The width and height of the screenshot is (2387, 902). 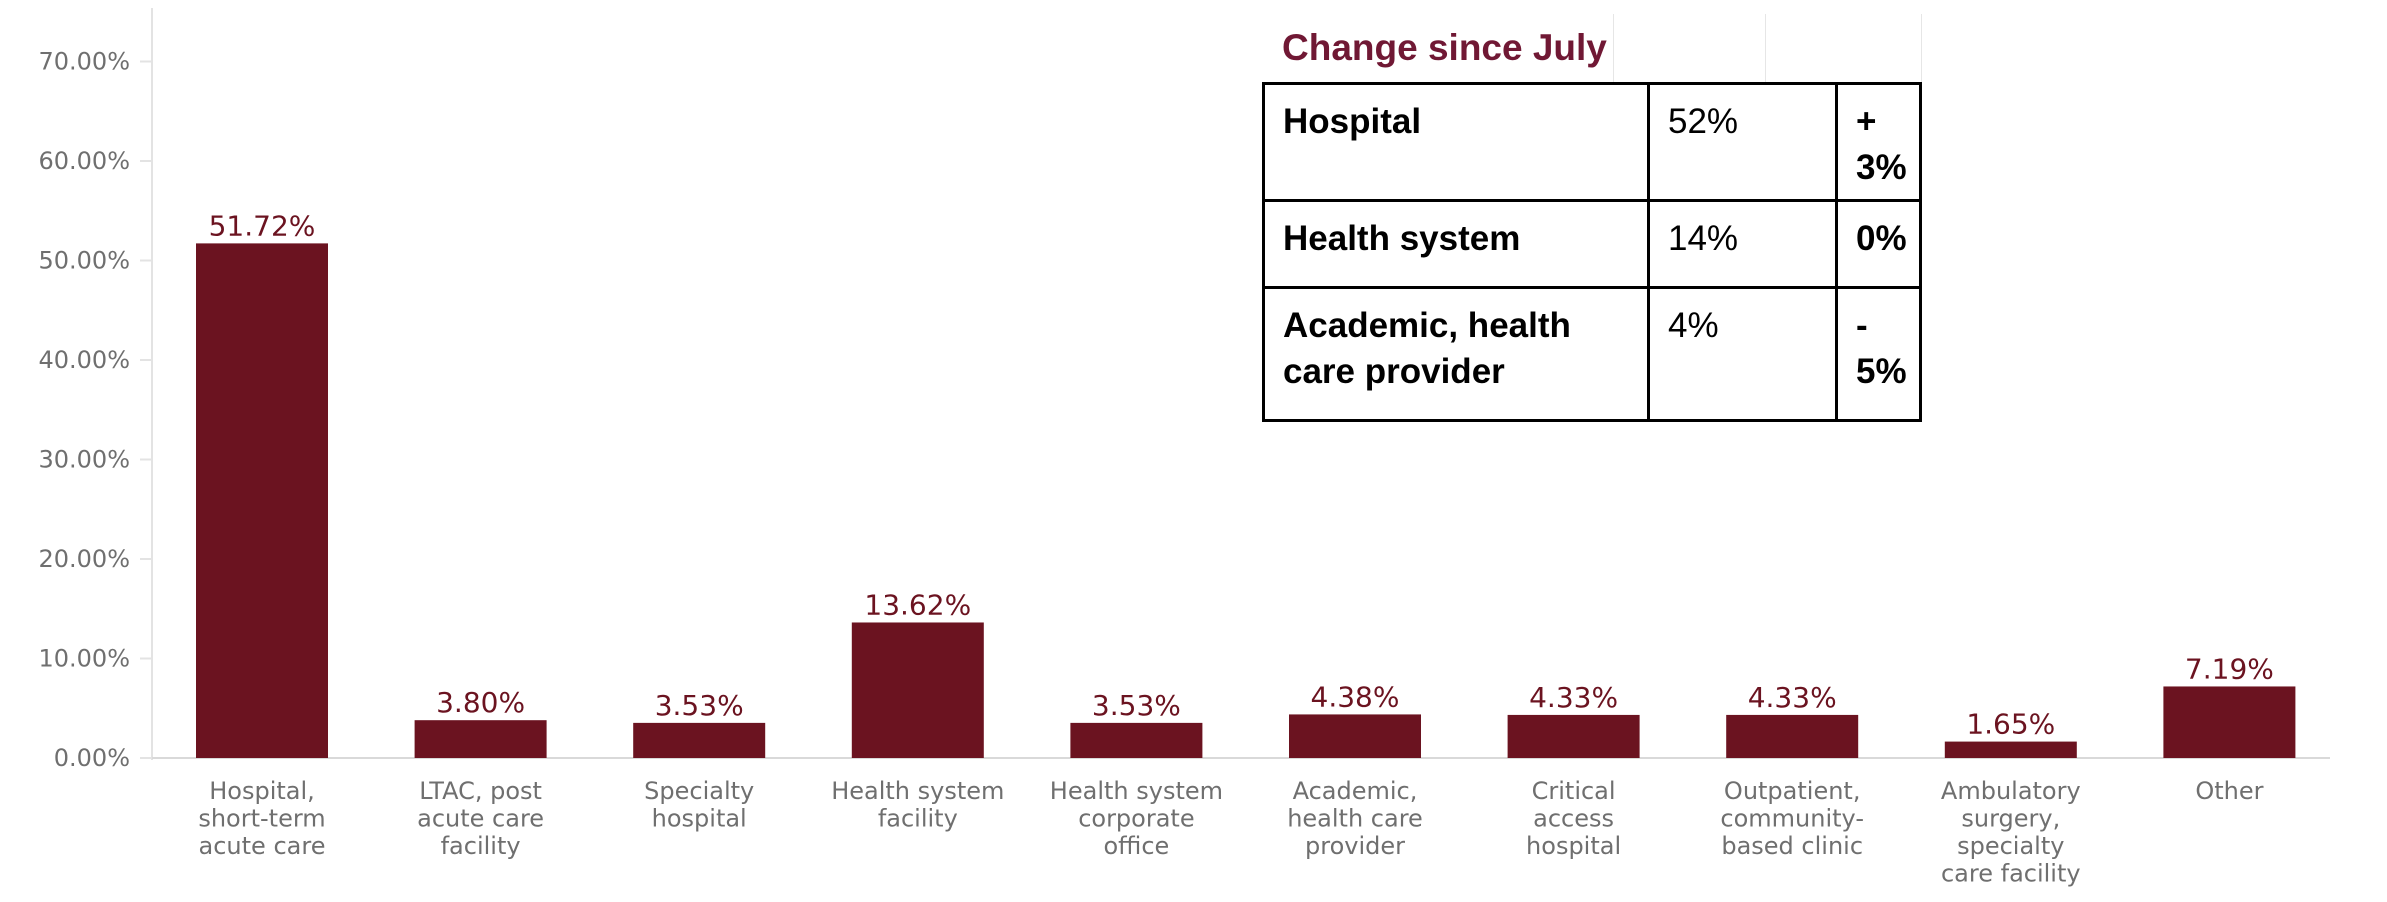 I want to click on data-label: 1.65%, so click(x=2010, y=724).